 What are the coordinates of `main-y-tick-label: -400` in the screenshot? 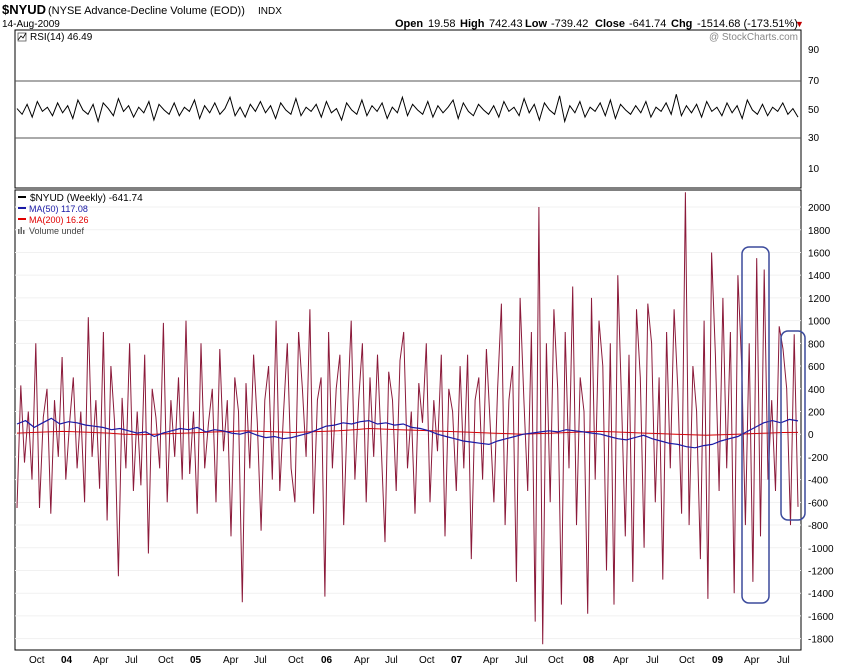 It's located at (818, 481).